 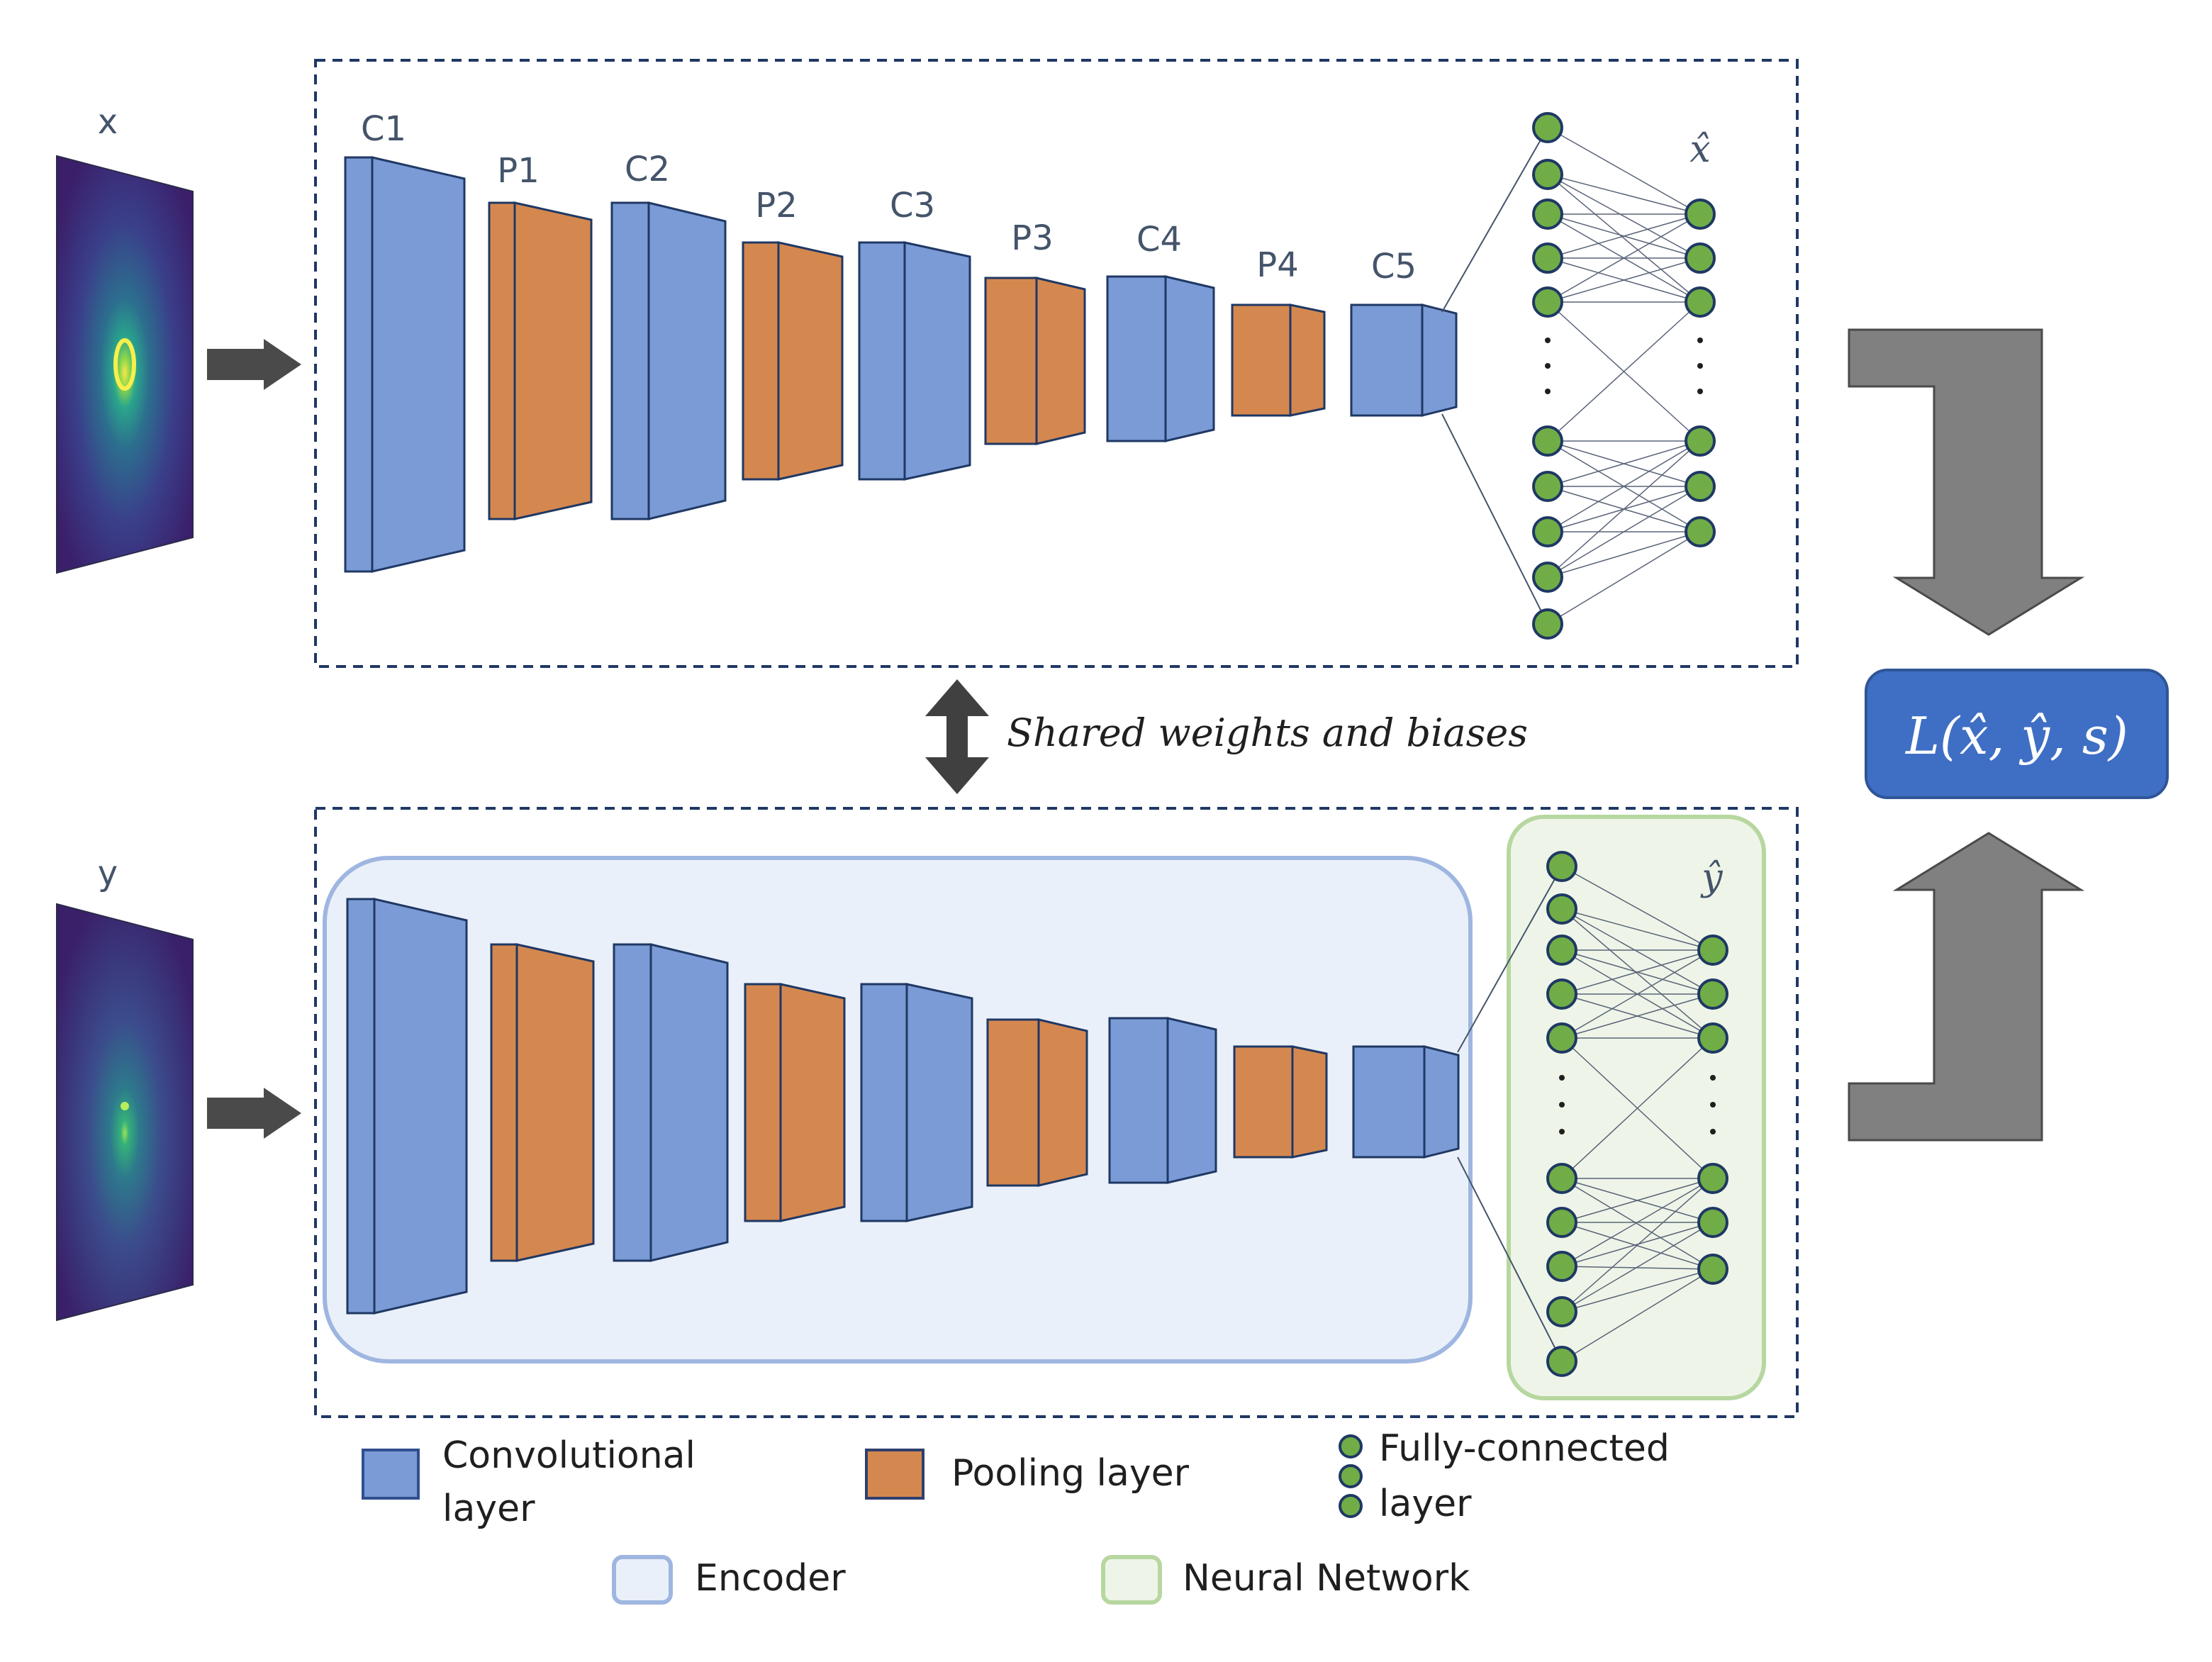 What do you see at coordinates (1268, 732) in the screenshot?
I see `shared-weights-text: Shared weights and biases` at bounding box center [1268, 732].